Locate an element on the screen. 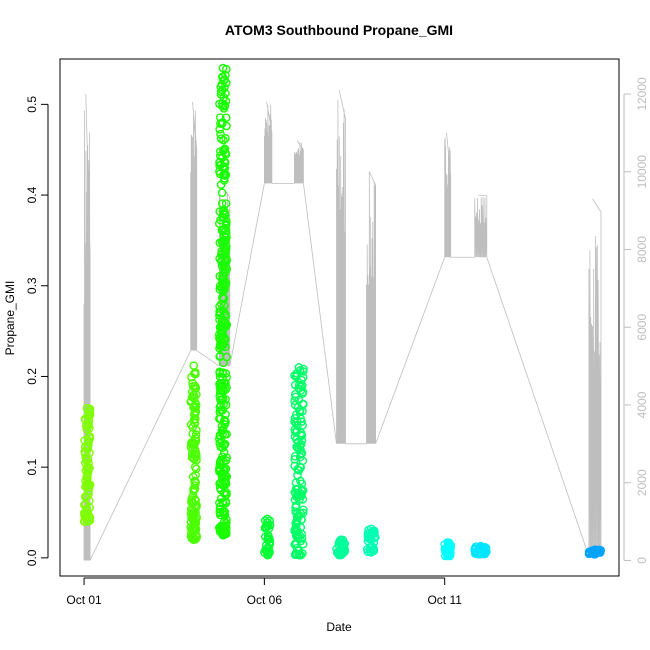 The image size is (650, 650). y-right-tick-label: 10000 is located at coordinates (642, 172).